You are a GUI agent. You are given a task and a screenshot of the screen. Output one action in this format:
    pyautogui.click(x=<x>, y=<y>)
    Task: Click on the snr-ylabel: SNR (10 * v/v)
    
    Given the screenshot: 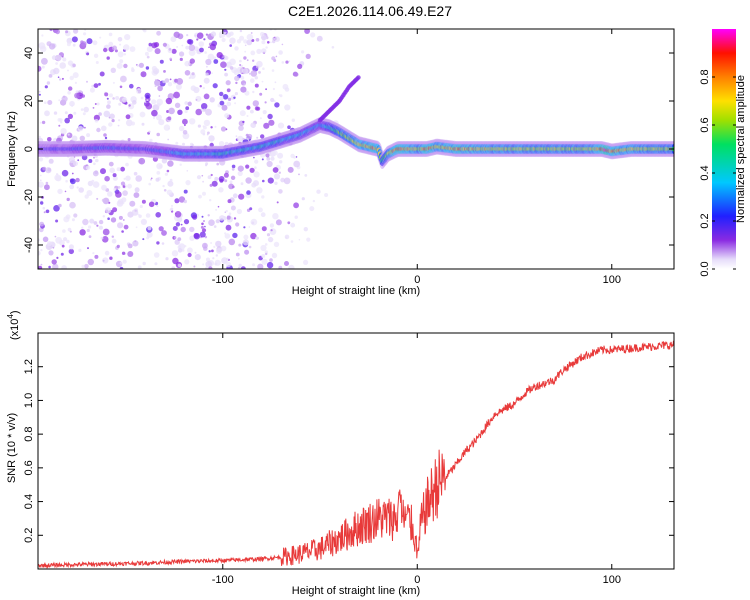 What is the action you would take?
    pyautogui.click(x=12, y=448)
    